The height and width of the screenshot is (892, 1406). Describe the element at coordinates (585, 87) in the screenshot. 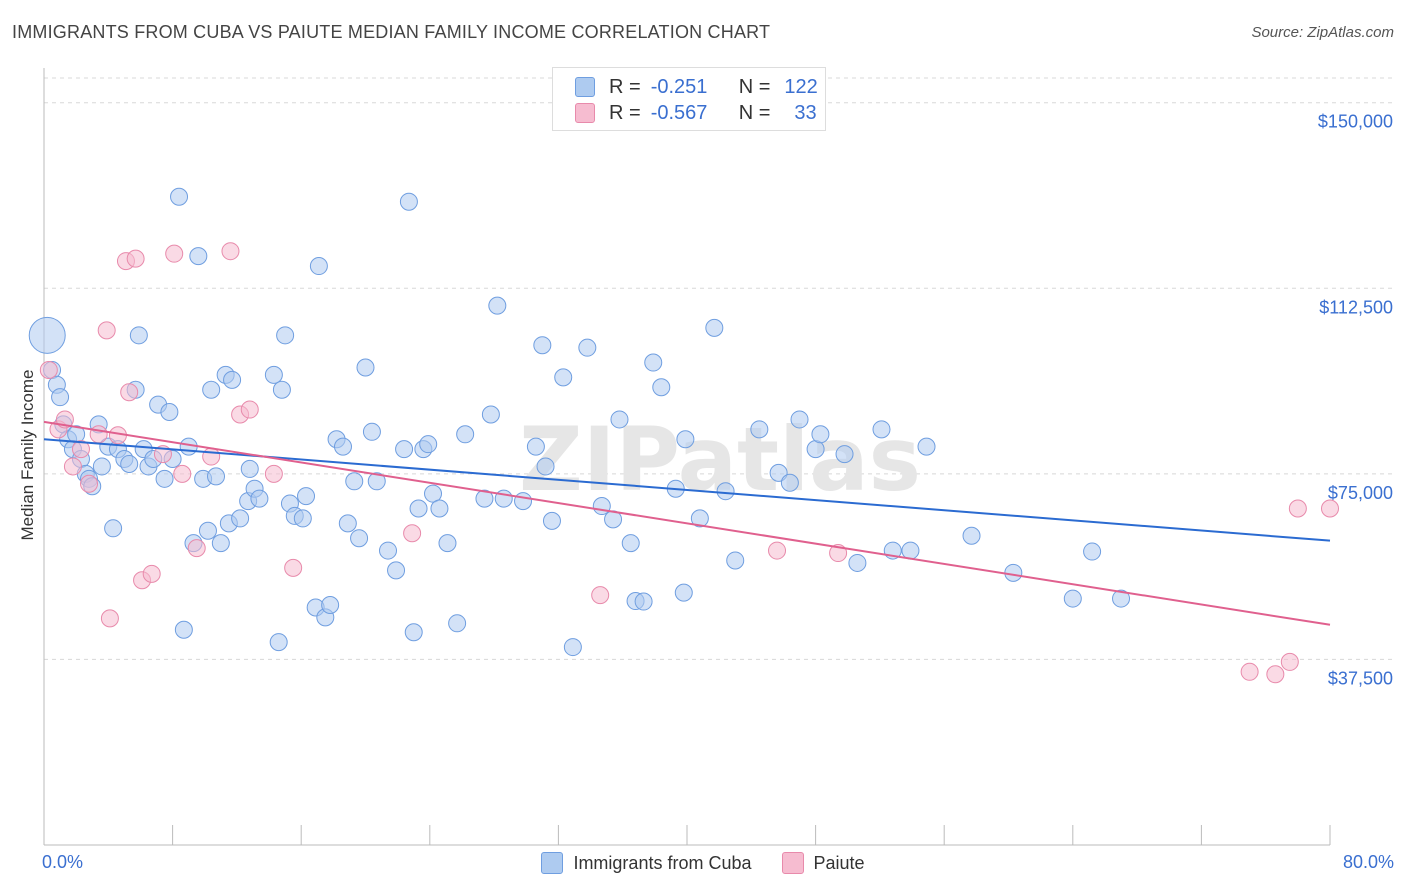

I see `cuba-swatch-icon` at that location.